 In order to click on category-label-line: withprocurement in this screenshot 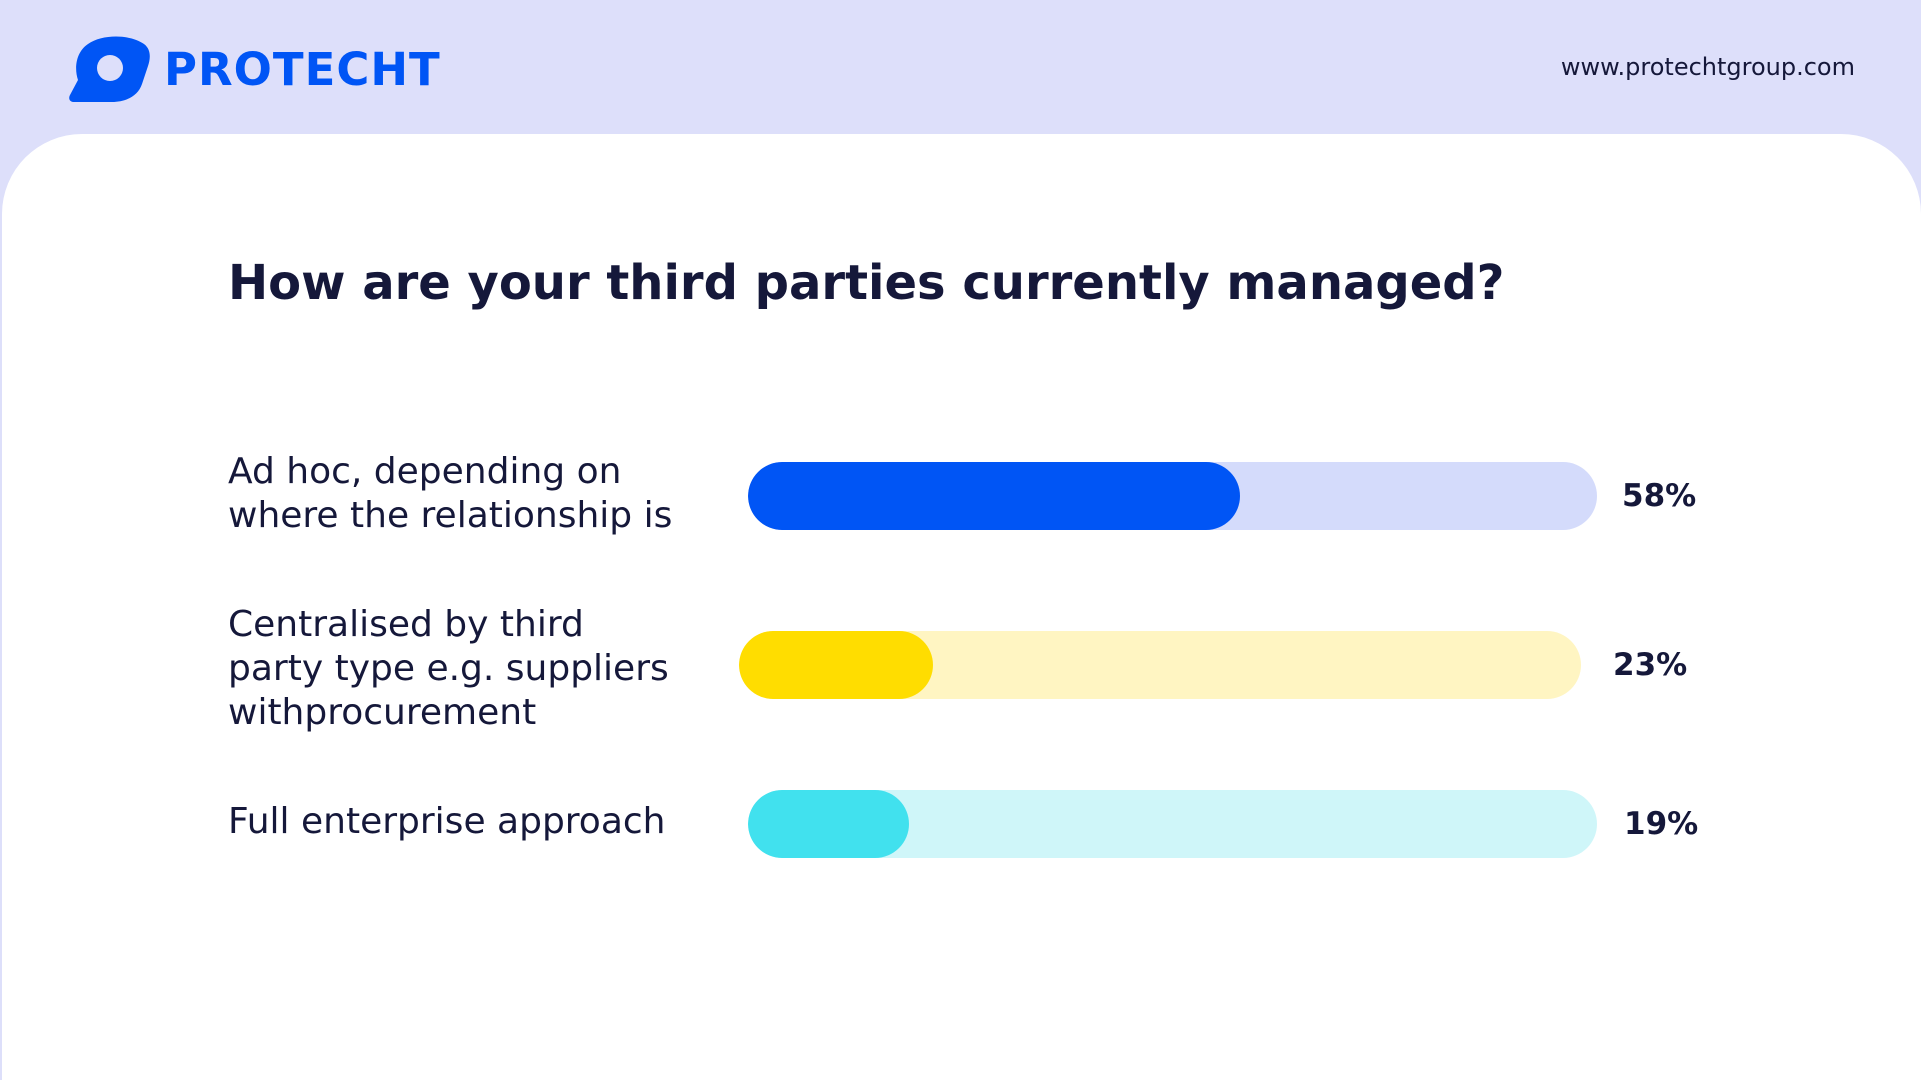, I will do `click(382, 712)`.